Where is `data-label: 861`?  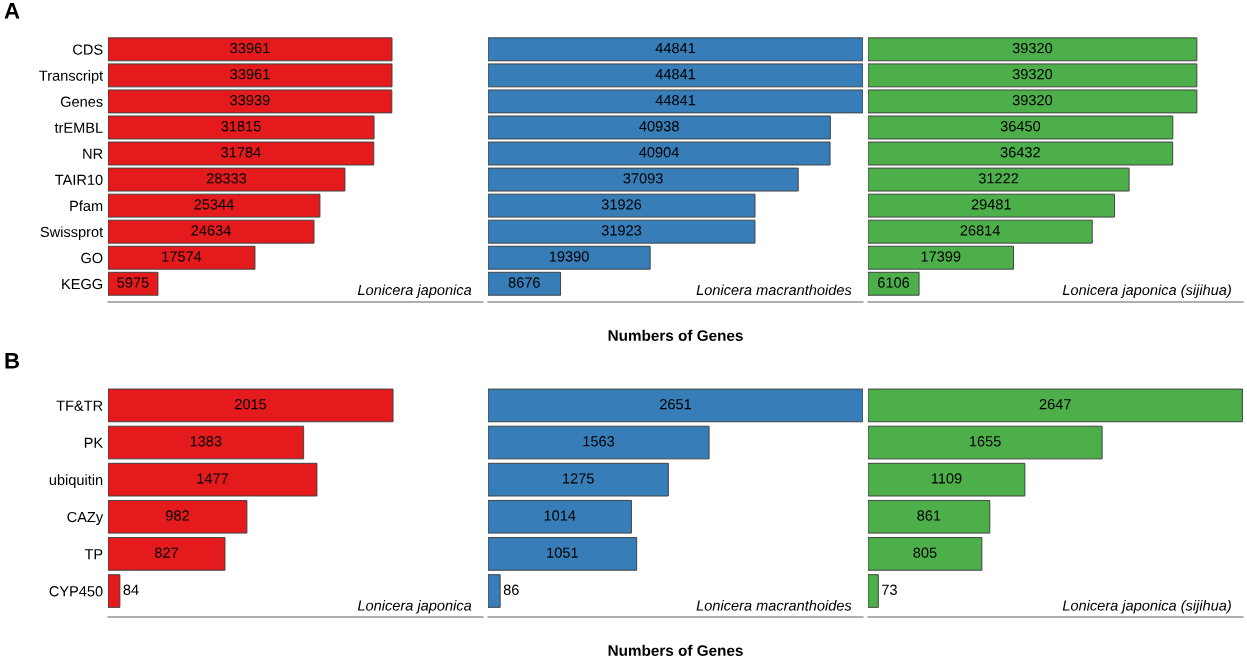
data-label: 861 is located at coordinates (929, 515).